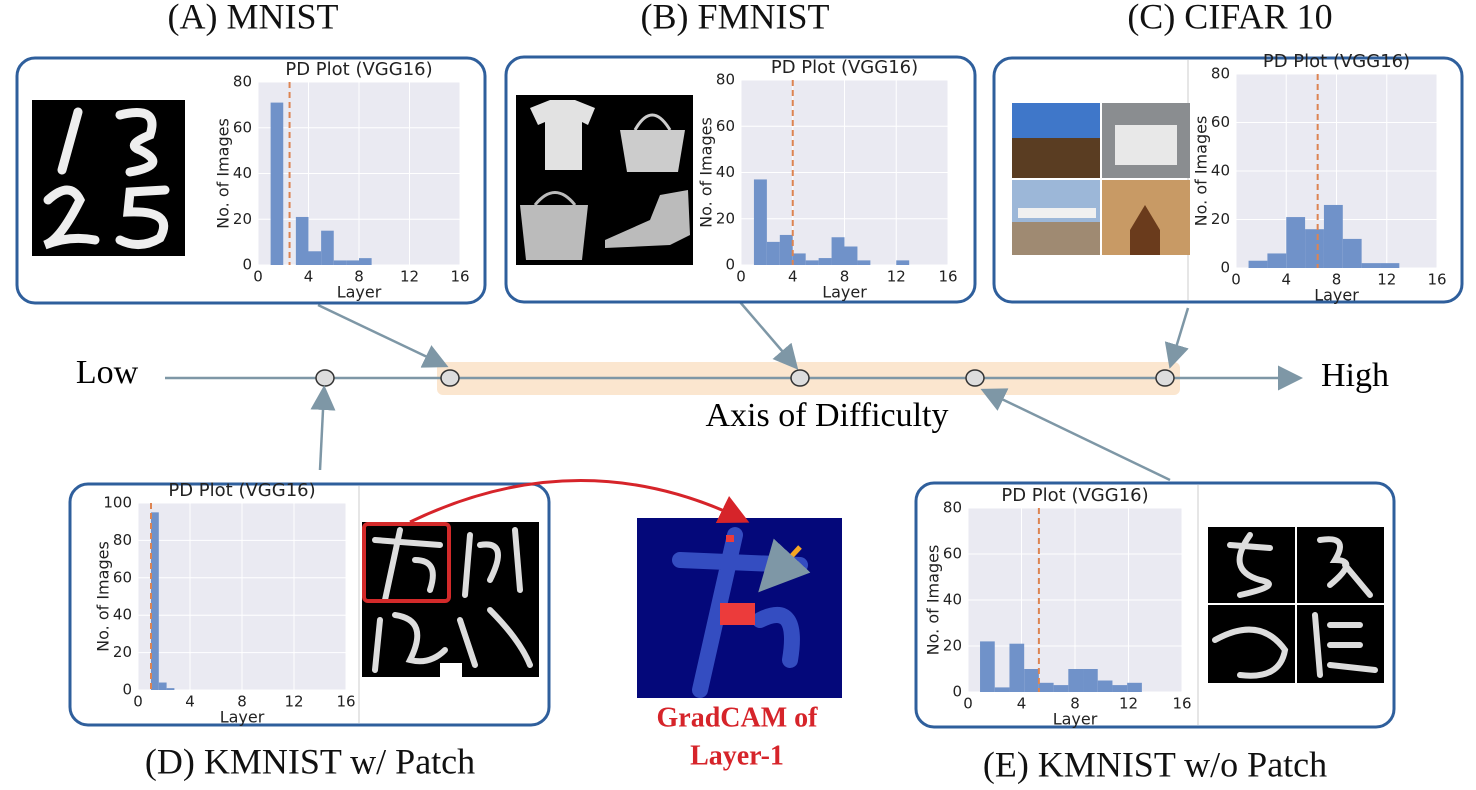 This screenshot has height=790, width=1476. What do you see at coordinates (579, 501) in the screenshot?
I see `gradcam-arrow` at bounding box center [579, 501].